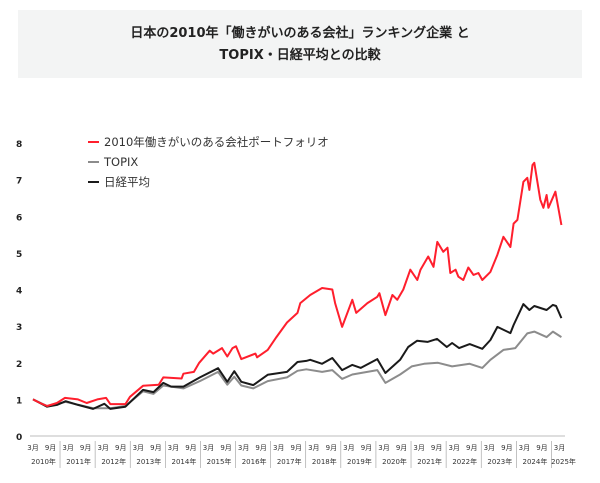 The image size is (600, 483). What do you see at coordinates (563, 461) in the screenshot?
I see `x-tick-year: 2025年` at bounding box center [563, 461].